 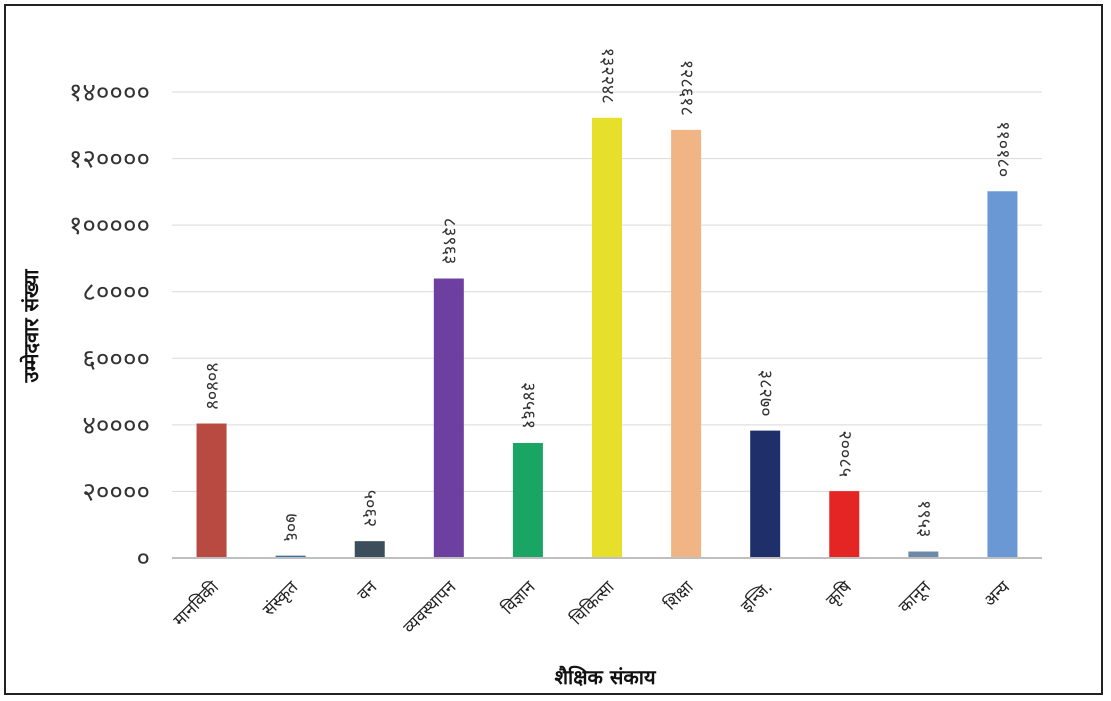 What do you see at coordinates (109, 326) in the screenshot?
I see `y-tick-labels: ० २०००० ४०००० ६०००० ८०००० १००००० १२०००० १४००००` at bounding box center [109, 326].